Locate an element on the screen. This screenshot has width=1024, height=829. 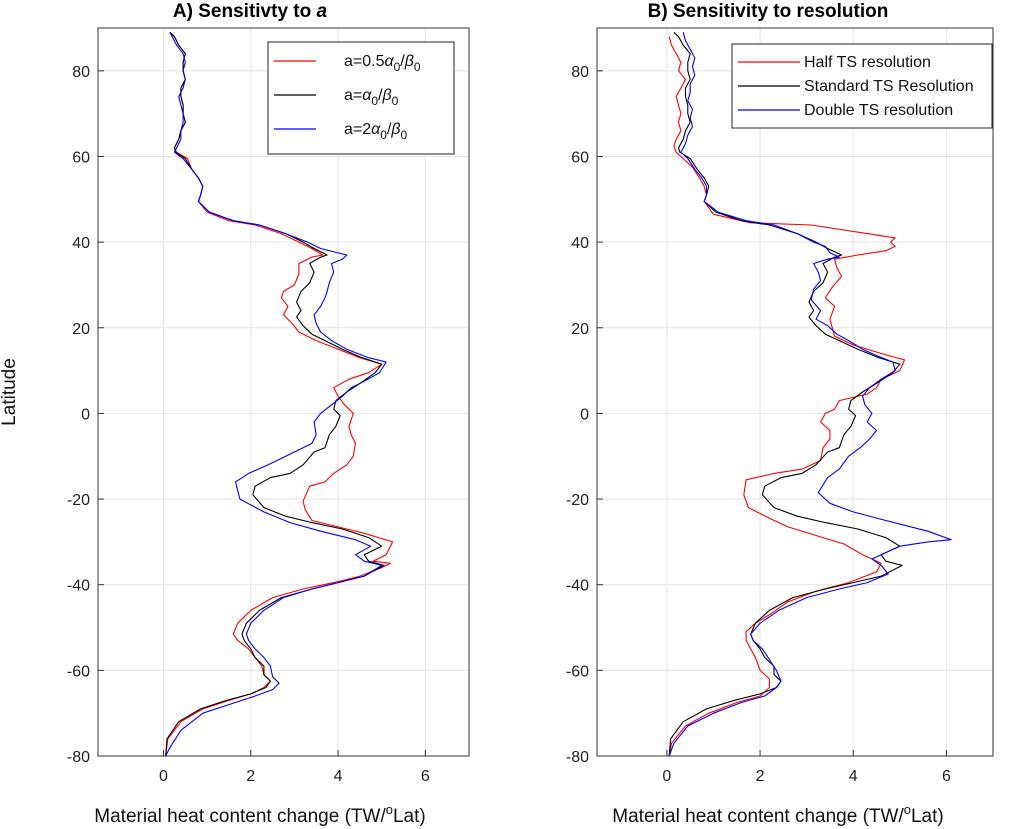
legend-label: a=0.5α0/β0 is located at coordinates (382, 63).